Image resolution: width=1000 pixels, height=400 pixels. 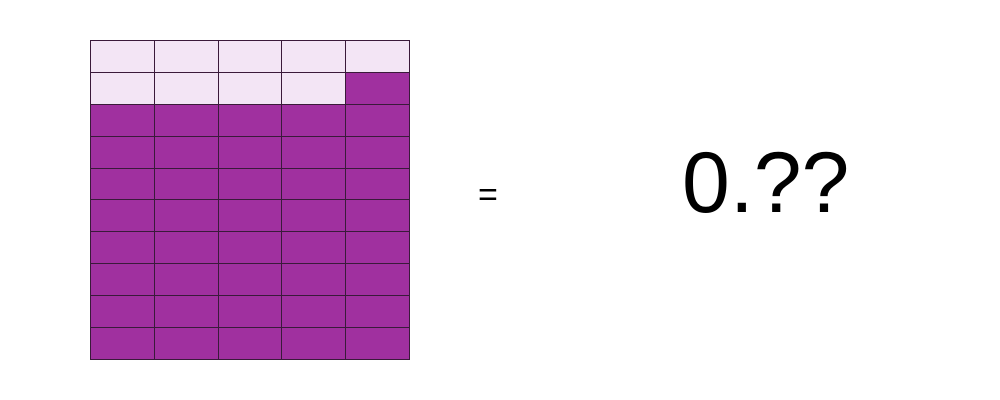 I want to click on equals-sign: =, so click(x=488, y=195).